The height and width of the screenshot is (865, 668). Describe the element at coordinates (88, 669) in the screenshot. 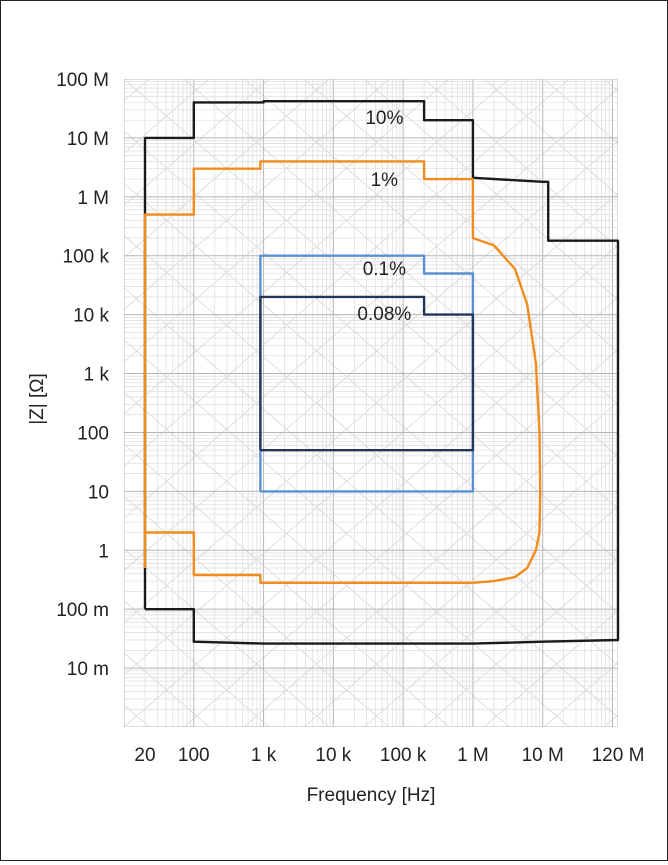

I see `y-tick-label: 10 m` at that location.